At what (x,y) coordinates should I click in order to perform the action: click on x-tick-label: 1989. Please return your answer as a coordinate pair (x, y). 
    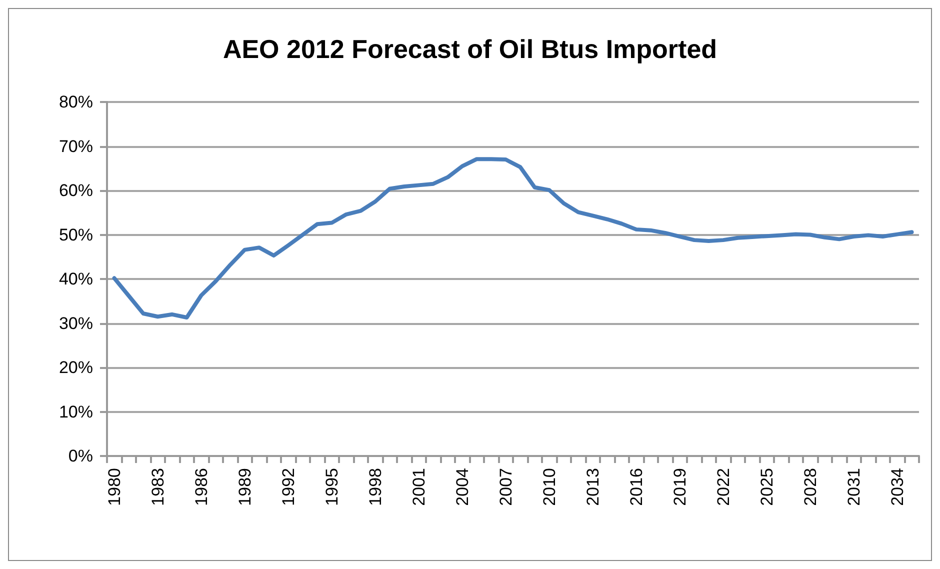
    Looking at the image, I should click on (244, 487).